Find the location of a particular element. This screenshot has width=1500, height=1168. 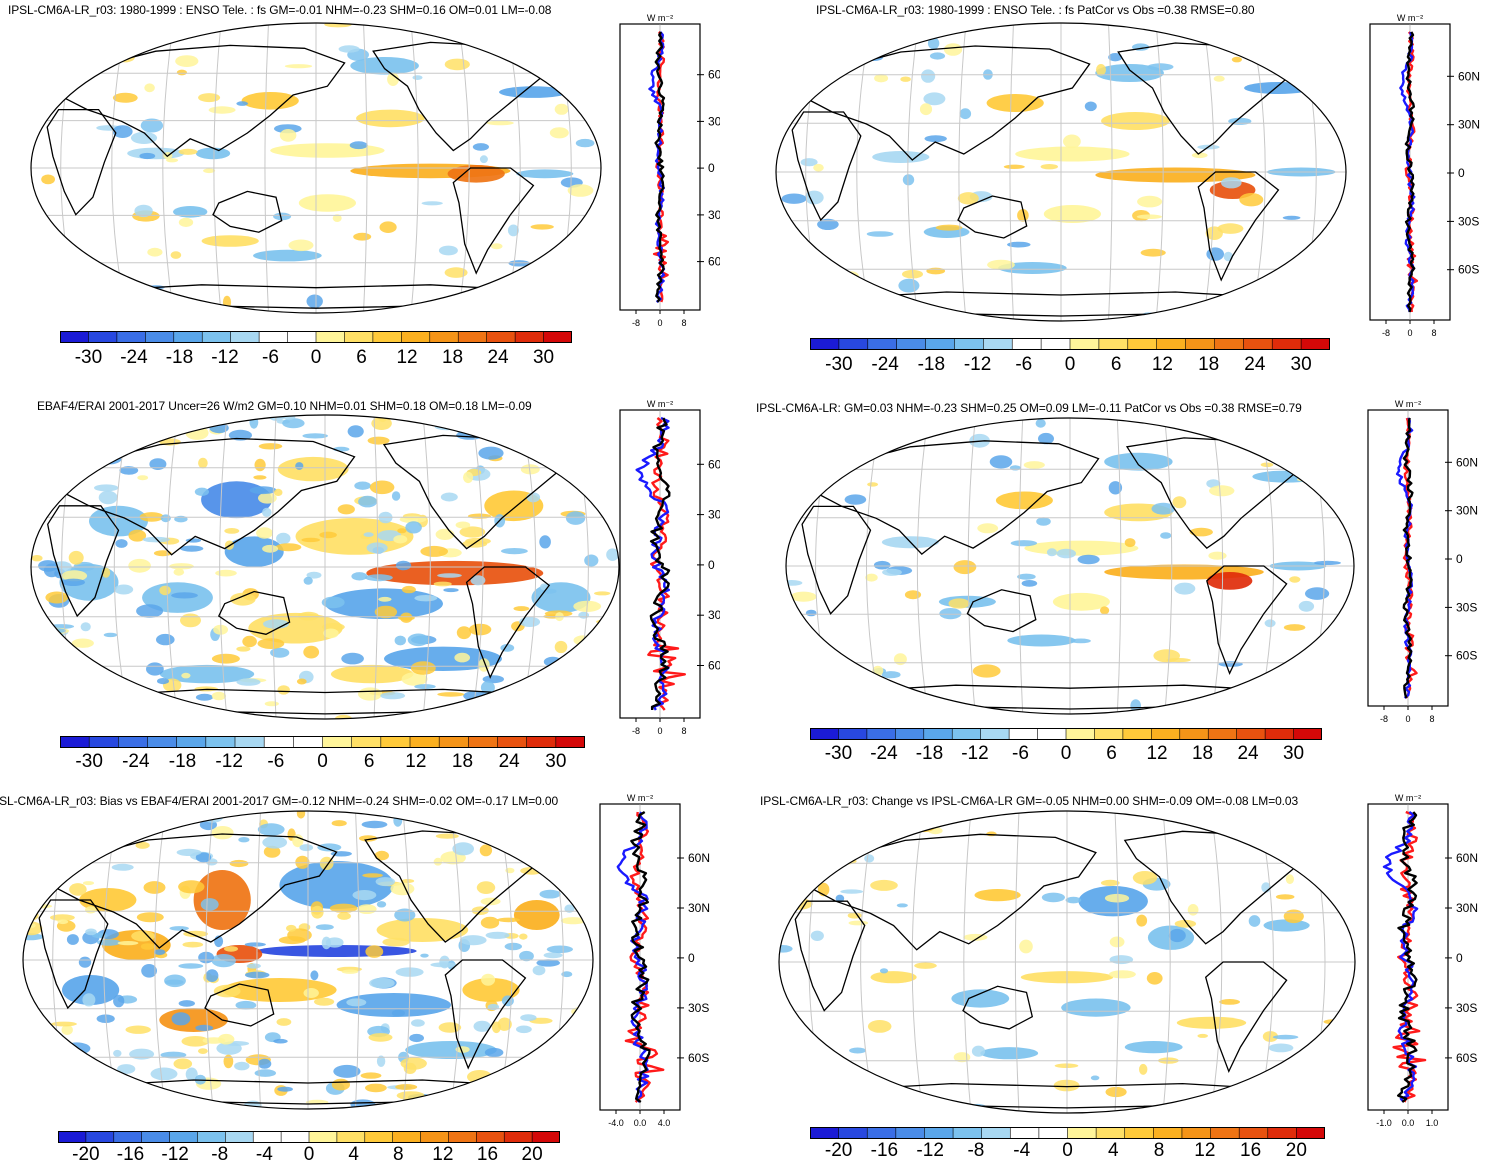

zonal-profile: W m⁻² 60N 30N 0 30S 60S -1.0 0.0 1.0 is located at coordinates (1422, 960).